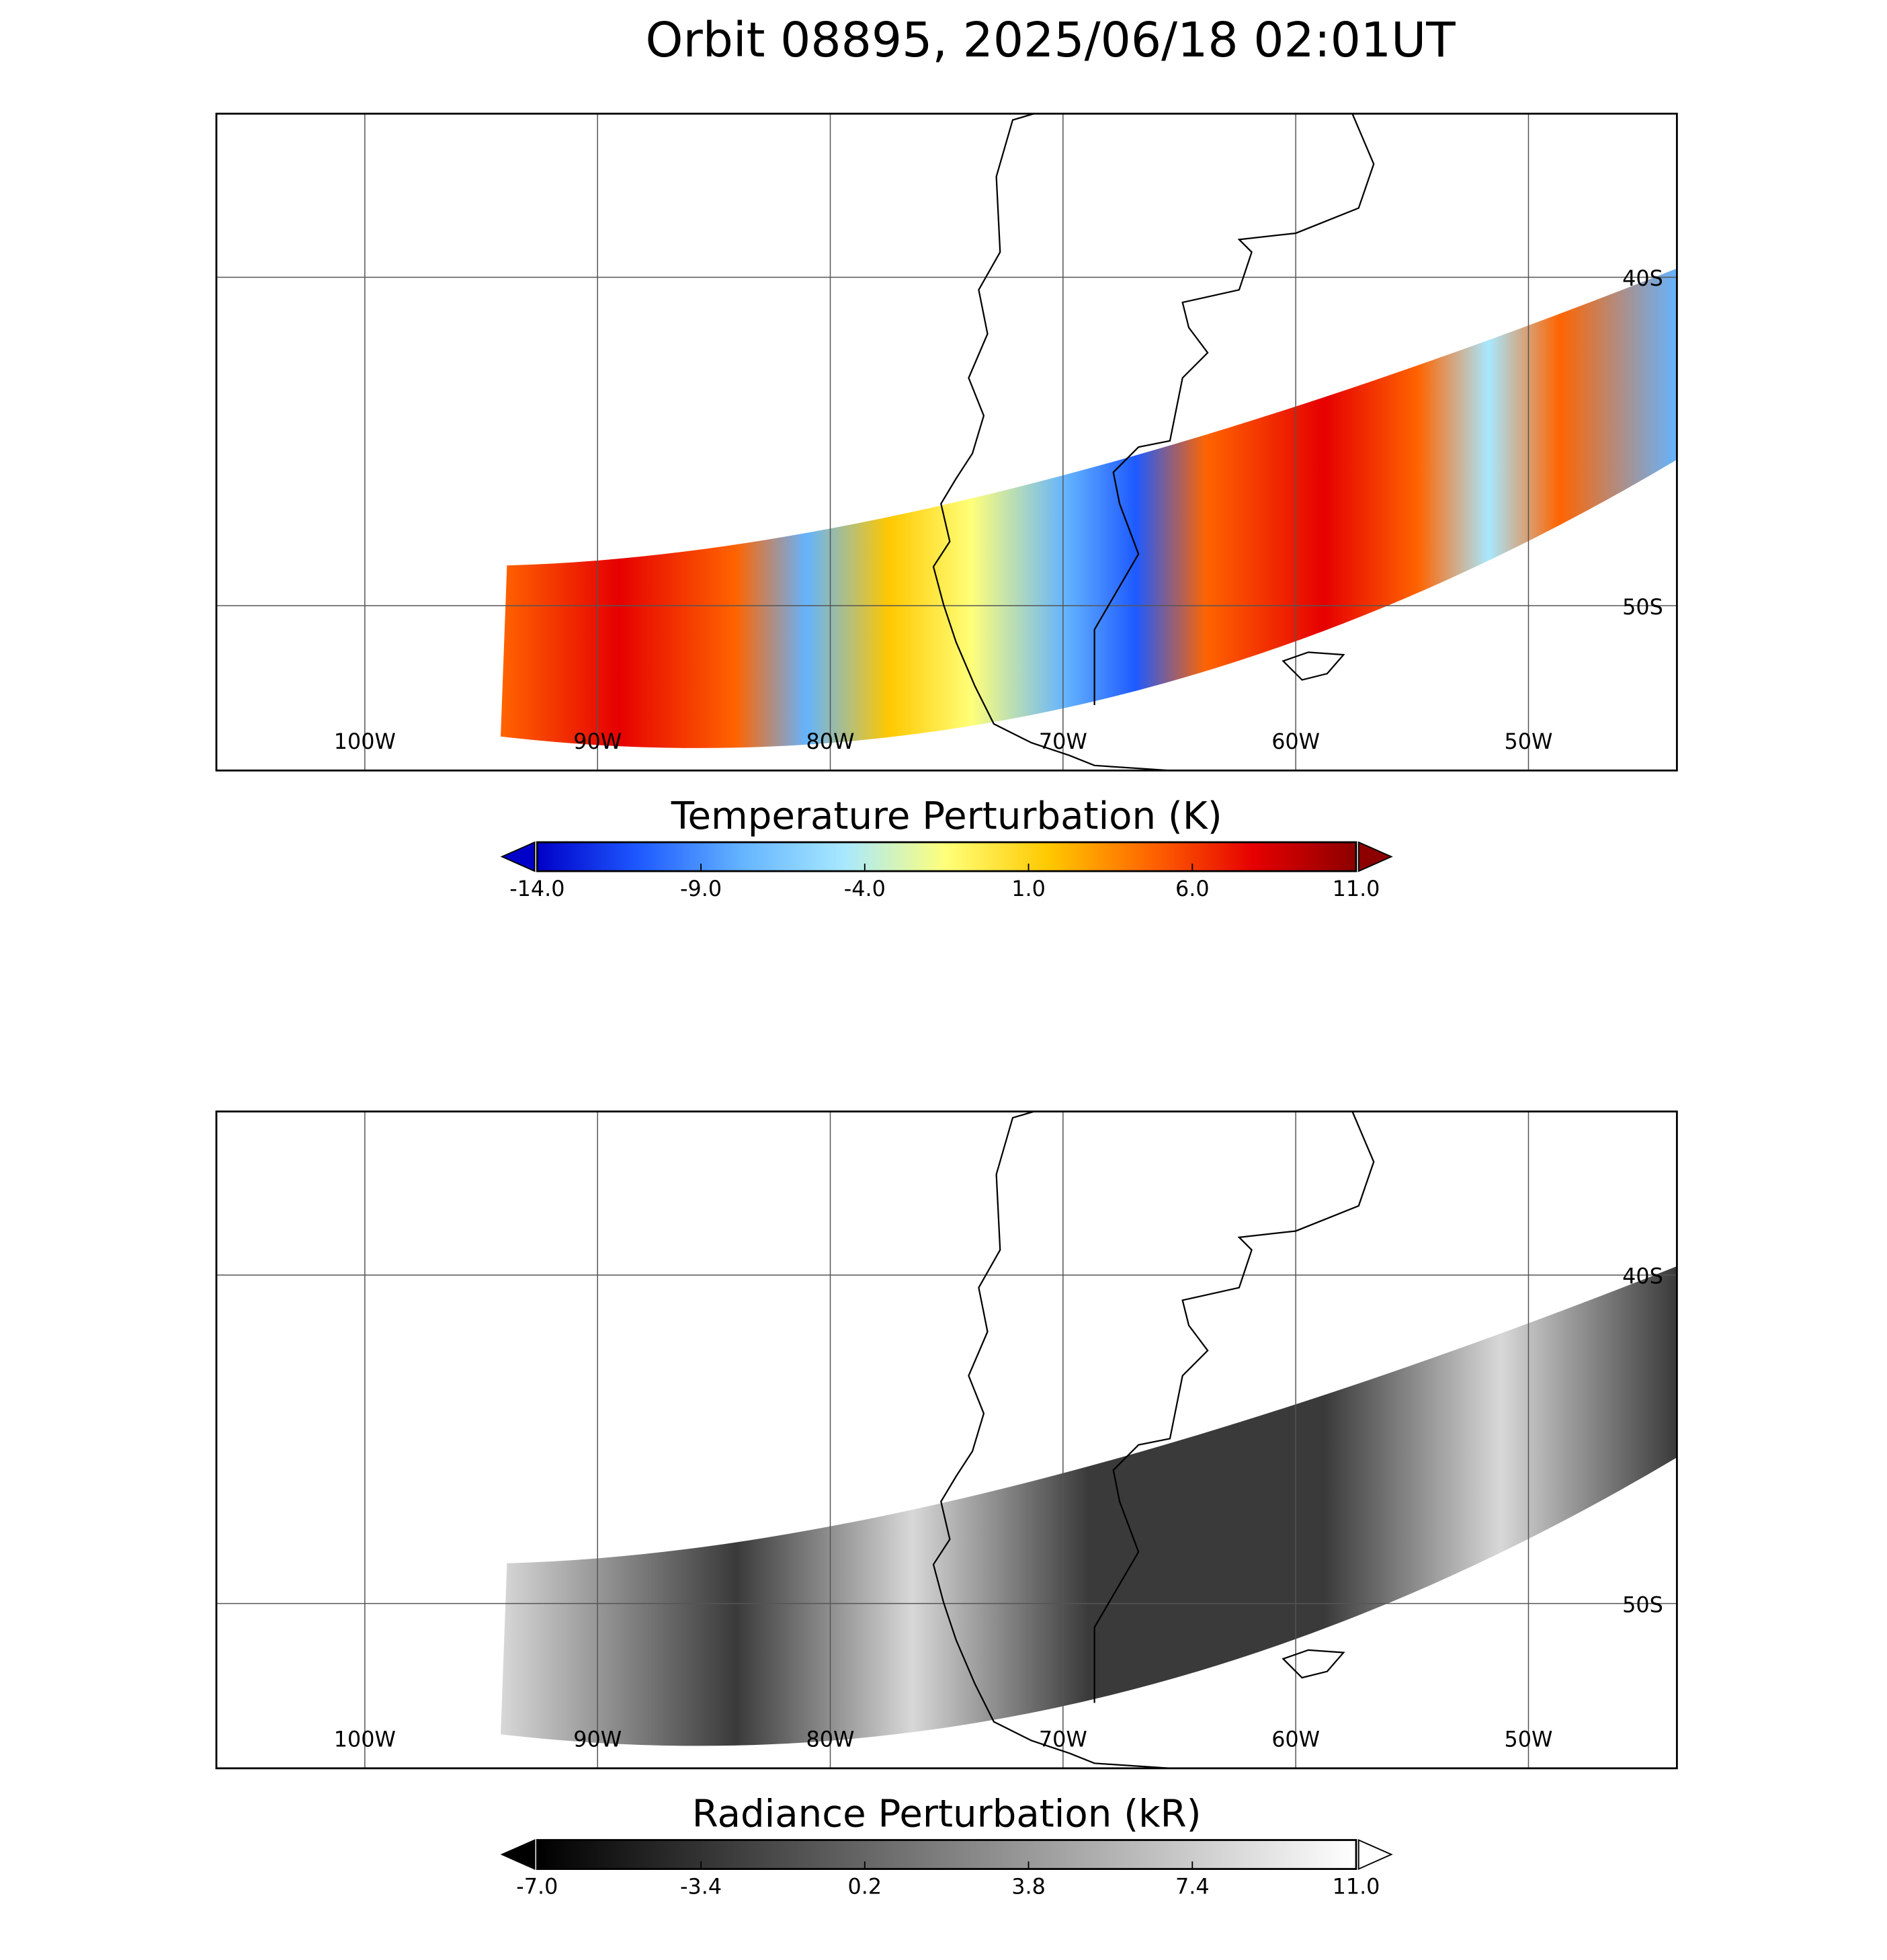 This screenshot has width=1887, height=1960. What do you see at coordinates (1192, 1887) in the screenshot?
I see `colorbar-tick-label: 7.4` at bounding box center [1192, 1887].